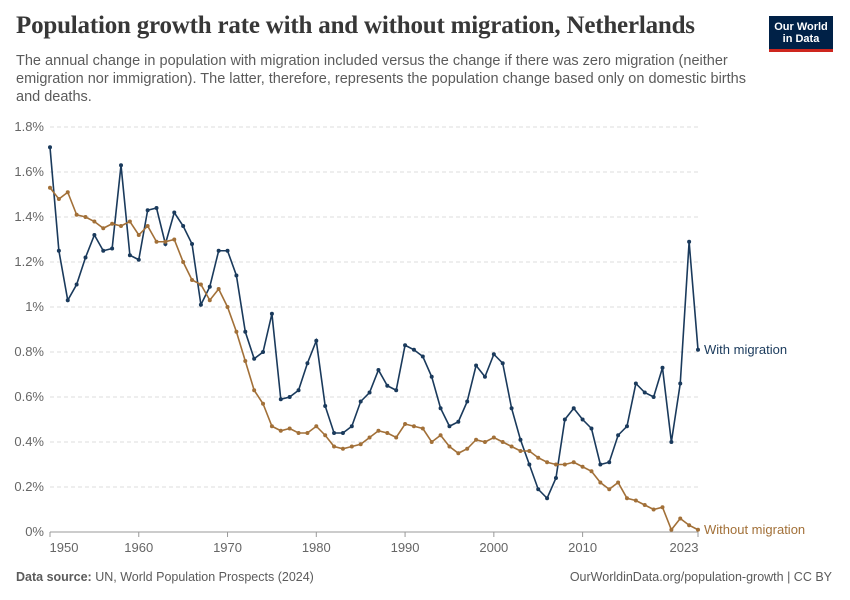 This screenshot has height=600, width=850. Describe the element at coordinates (801, 34) in the screenshot. I see `owid-logo: Our World in Data` at that location.